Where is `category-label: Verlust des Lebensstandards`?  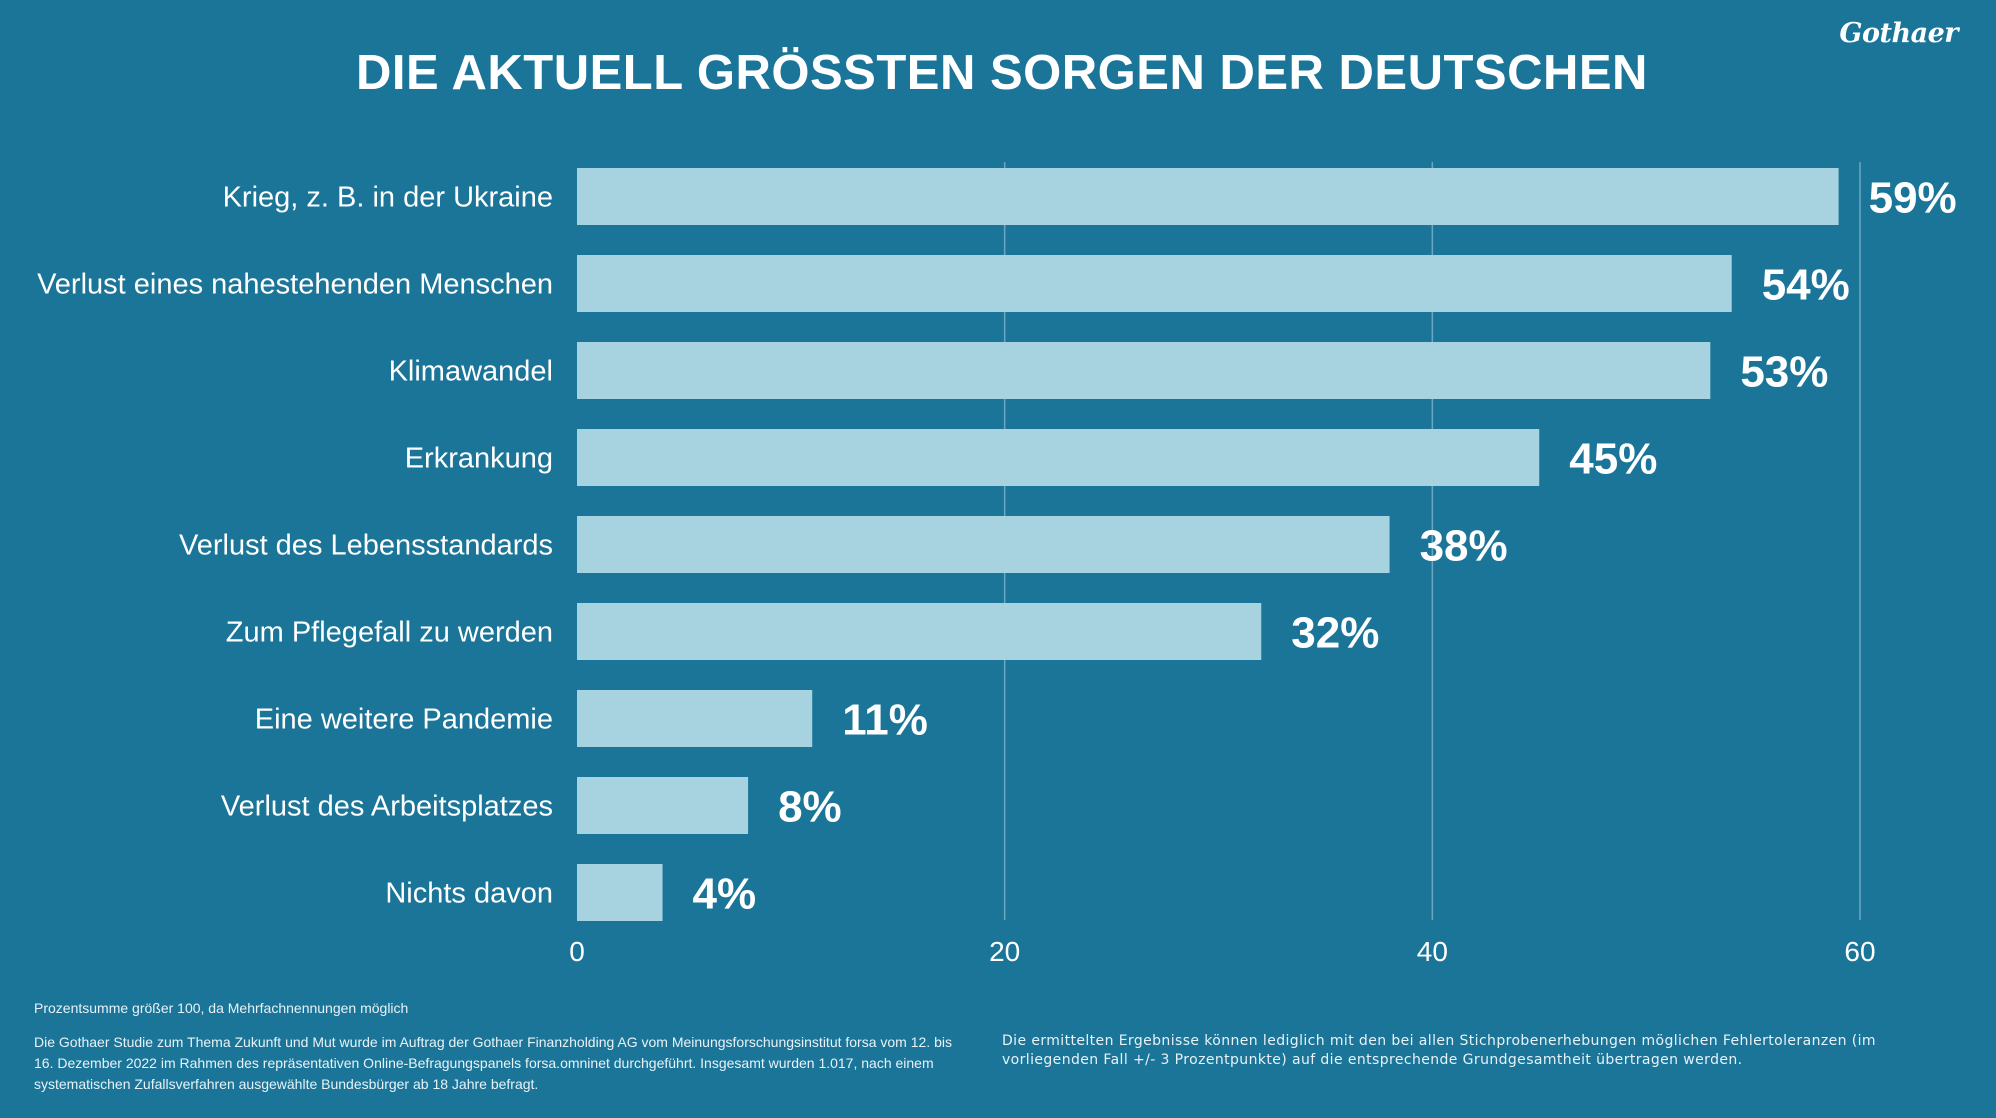
category-label: Verlust des Lebensstandards is located at coordinates (366, 546).